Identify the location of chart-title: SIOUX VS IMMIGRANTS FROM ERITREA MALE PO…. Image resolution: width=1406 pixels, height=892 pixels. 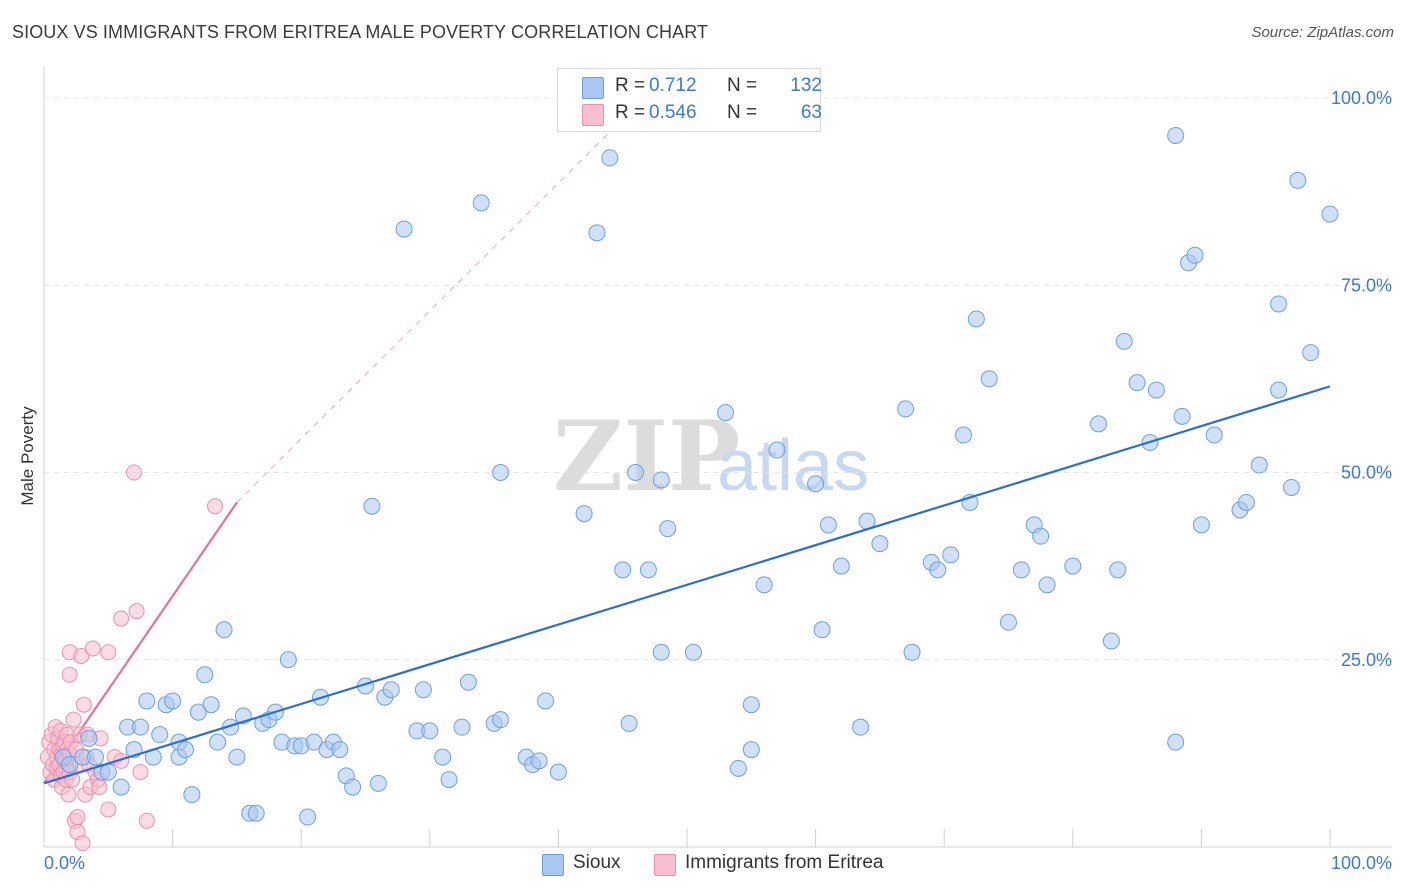
(360, 32).